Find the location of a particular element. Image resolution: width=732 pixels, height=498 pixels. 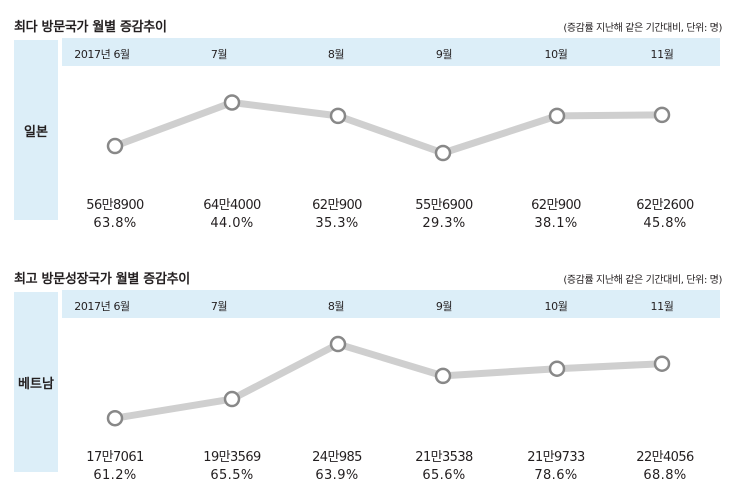

growth-label: 38.1% is located at coordinates (556, 223).